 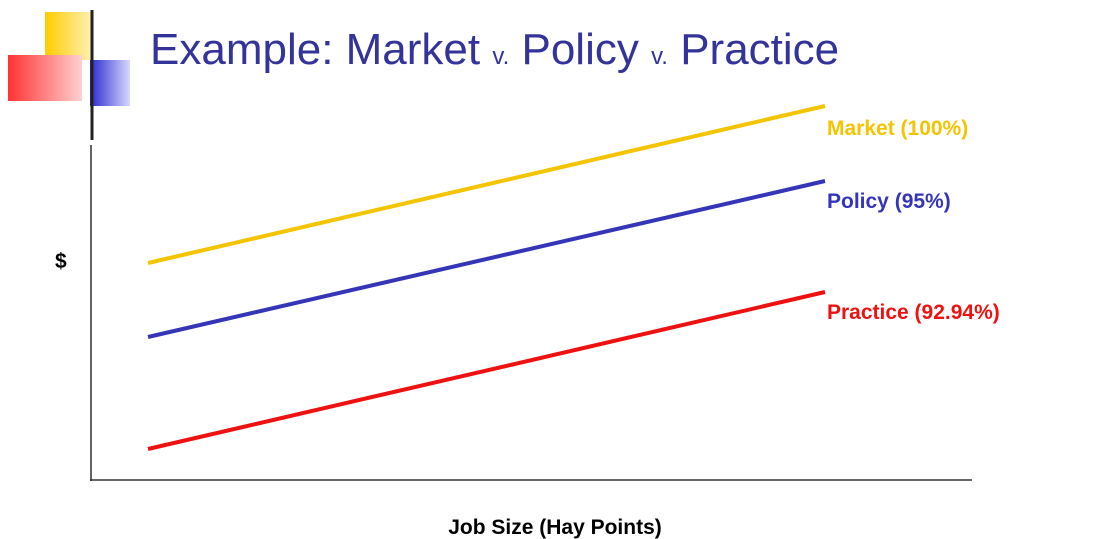 What do you see at coordinates (61, 261) in the screenshot?
I see `y-axis-label: $` at bounding box center [61, 261].